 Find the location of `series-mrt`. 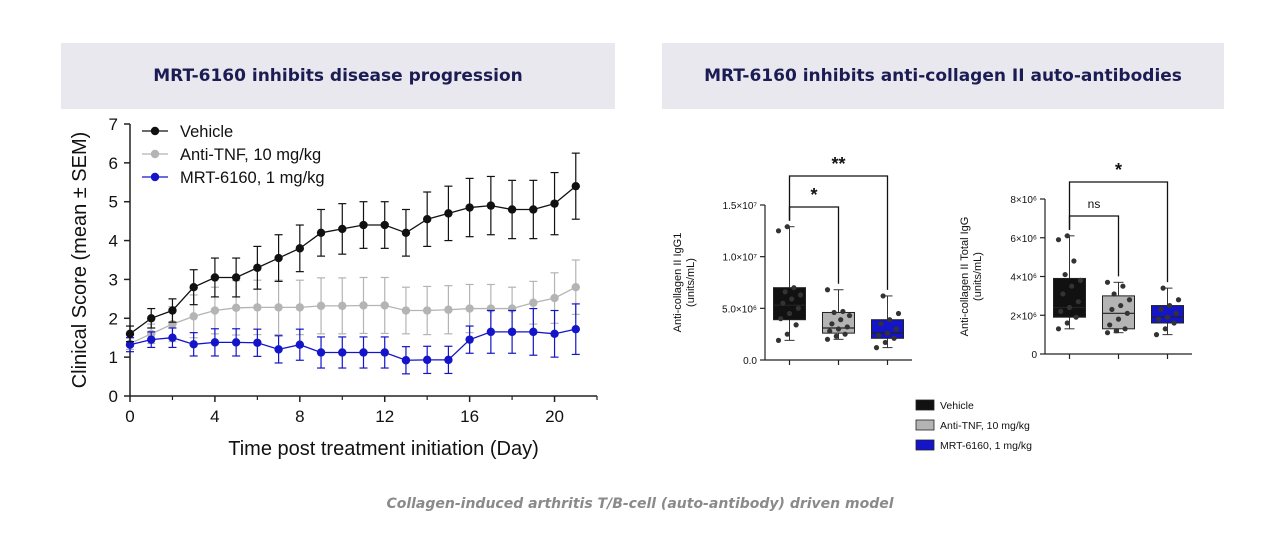

series-mrt is located at coordinates (352, 339).